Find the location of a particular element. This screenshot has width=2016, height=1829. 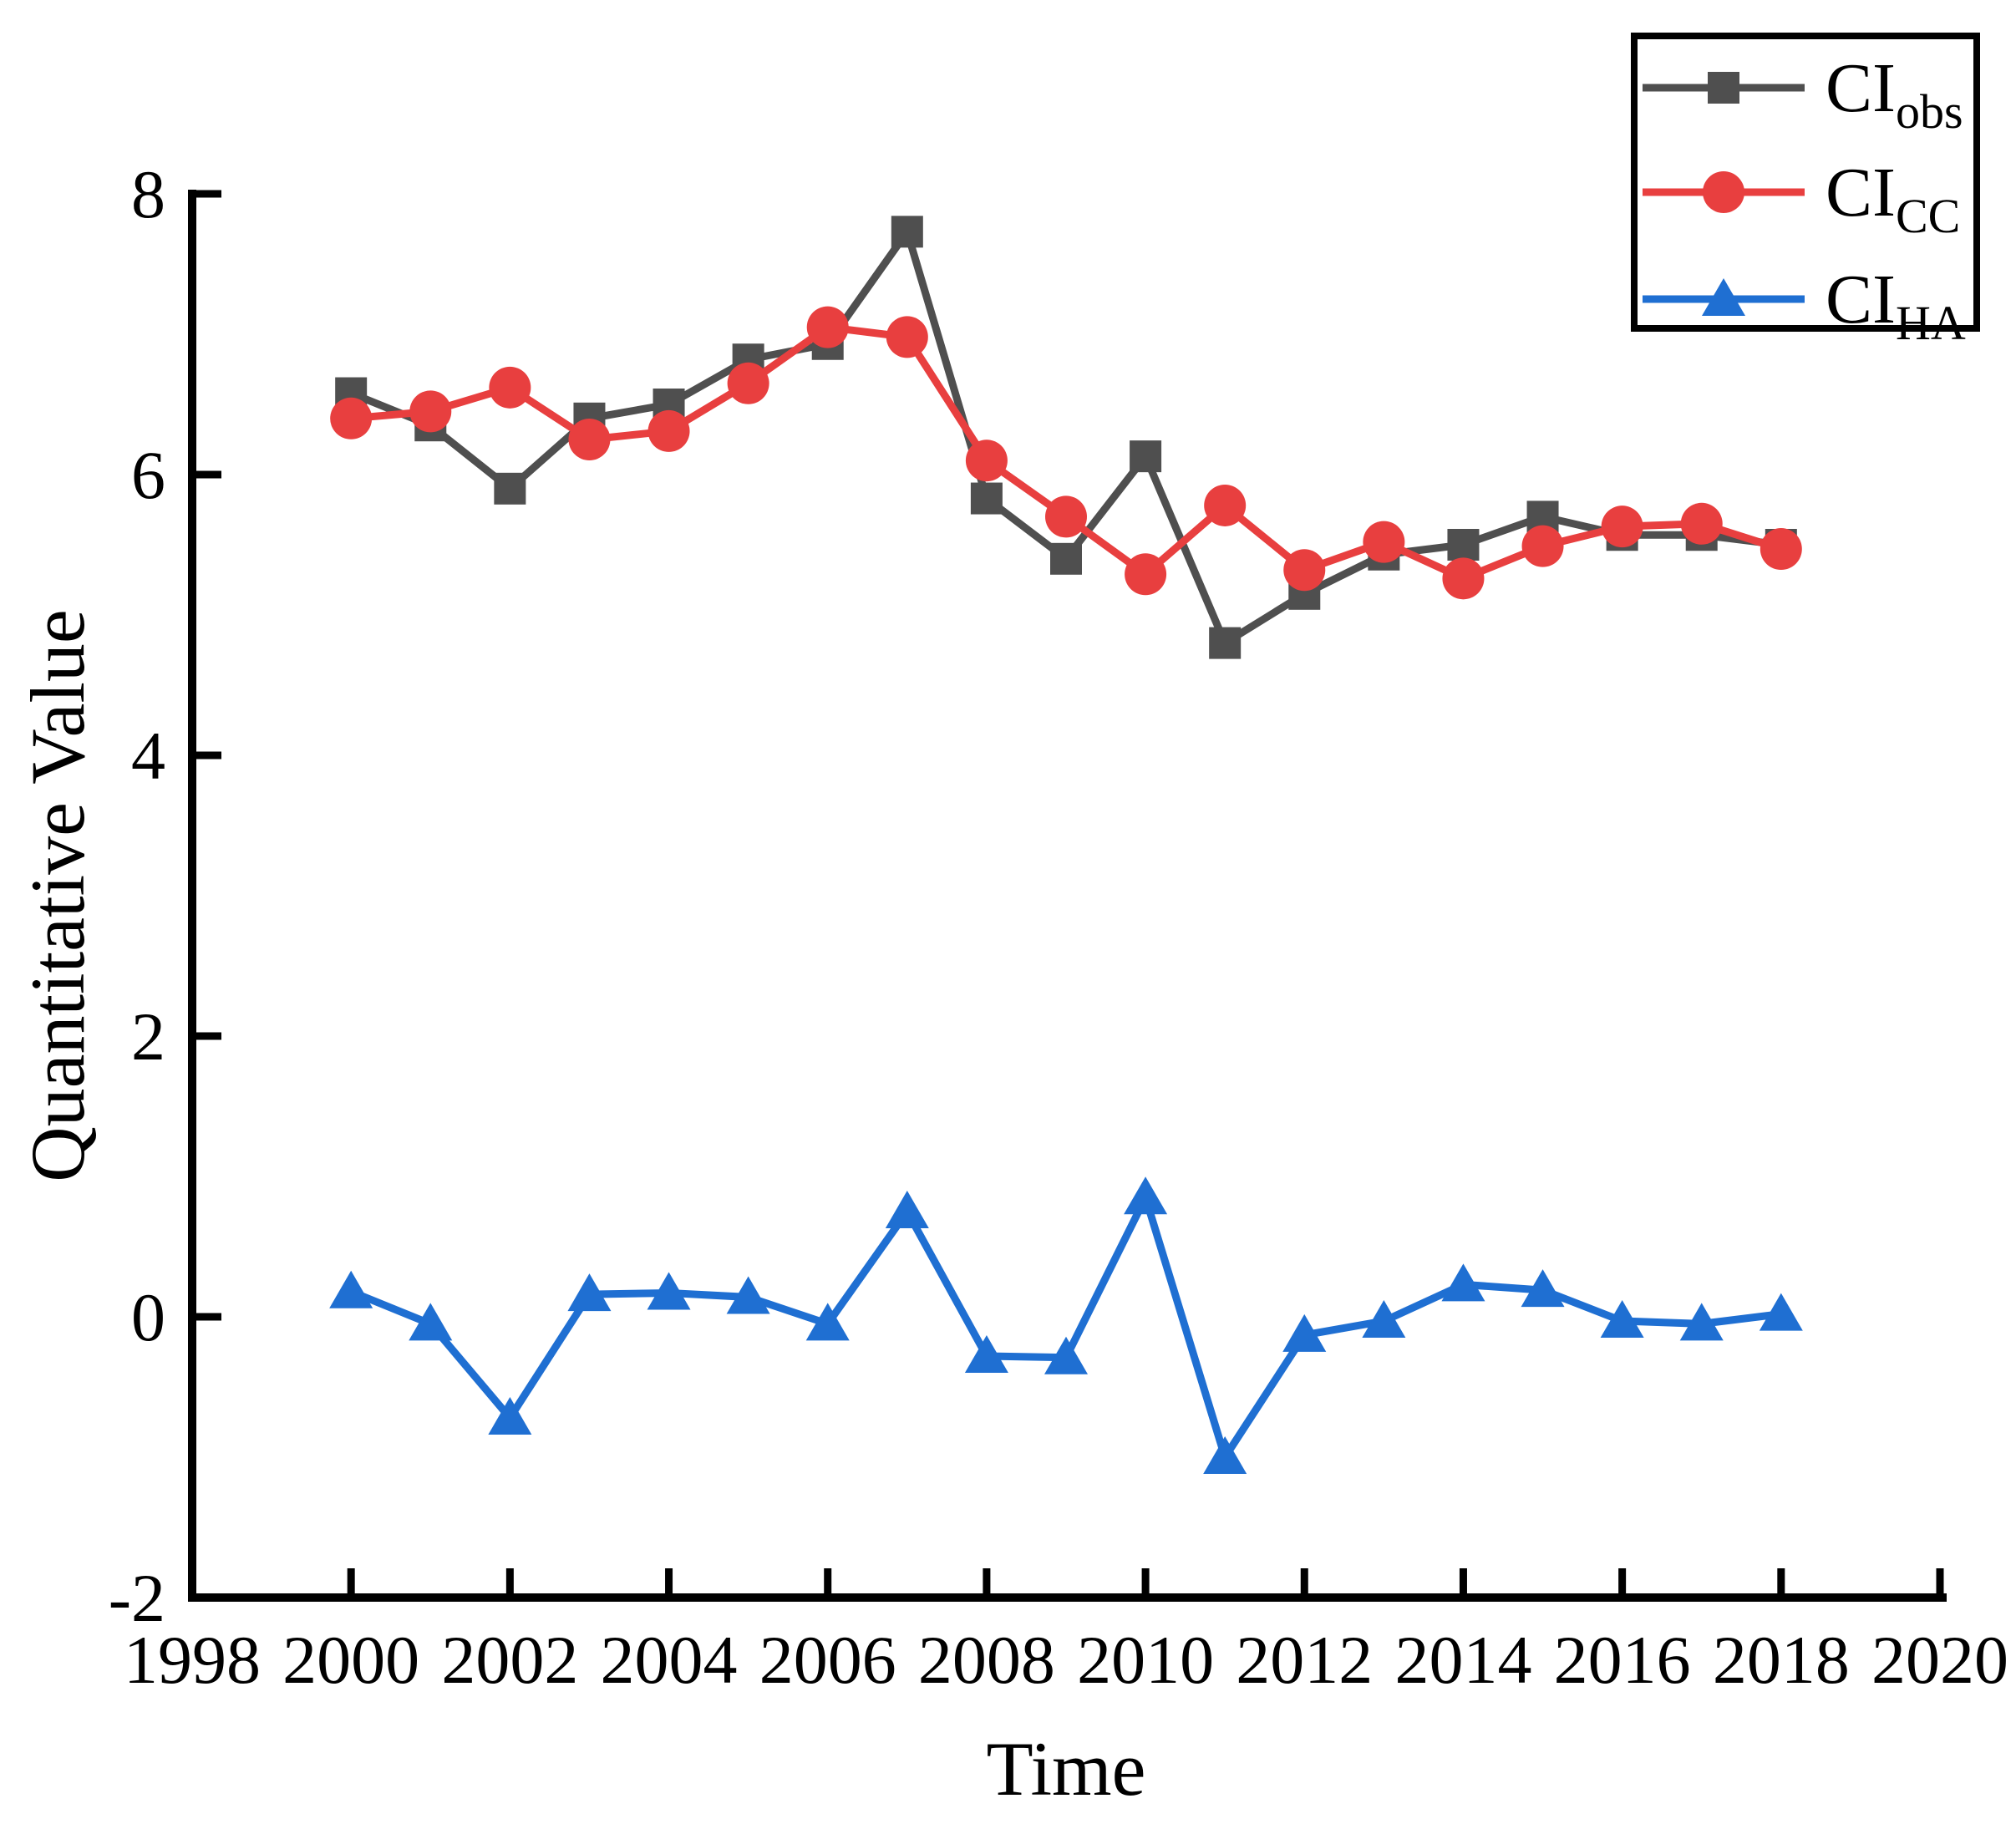

y-axis-ticks is located at coordinates (208, 755).